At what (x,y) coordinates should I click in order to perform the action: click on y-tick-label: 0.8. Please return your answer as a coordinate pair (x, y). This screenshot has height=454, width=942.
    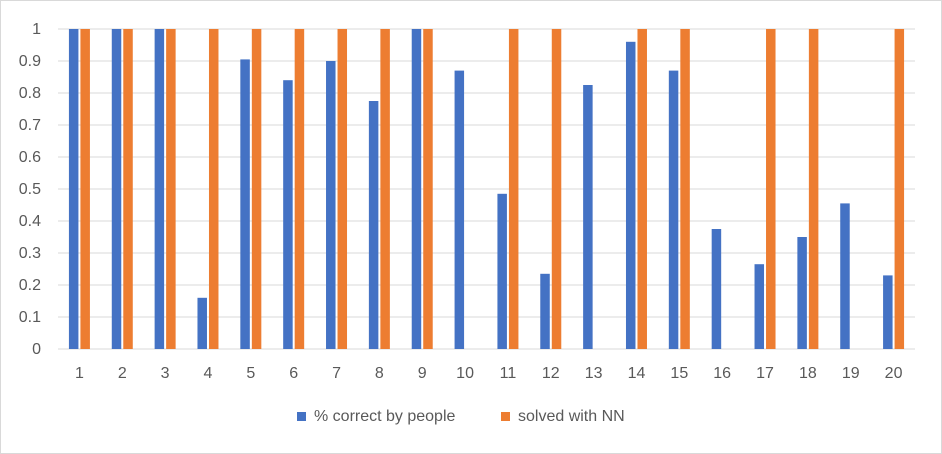
    Looking at the image, I should click on (30, 93).